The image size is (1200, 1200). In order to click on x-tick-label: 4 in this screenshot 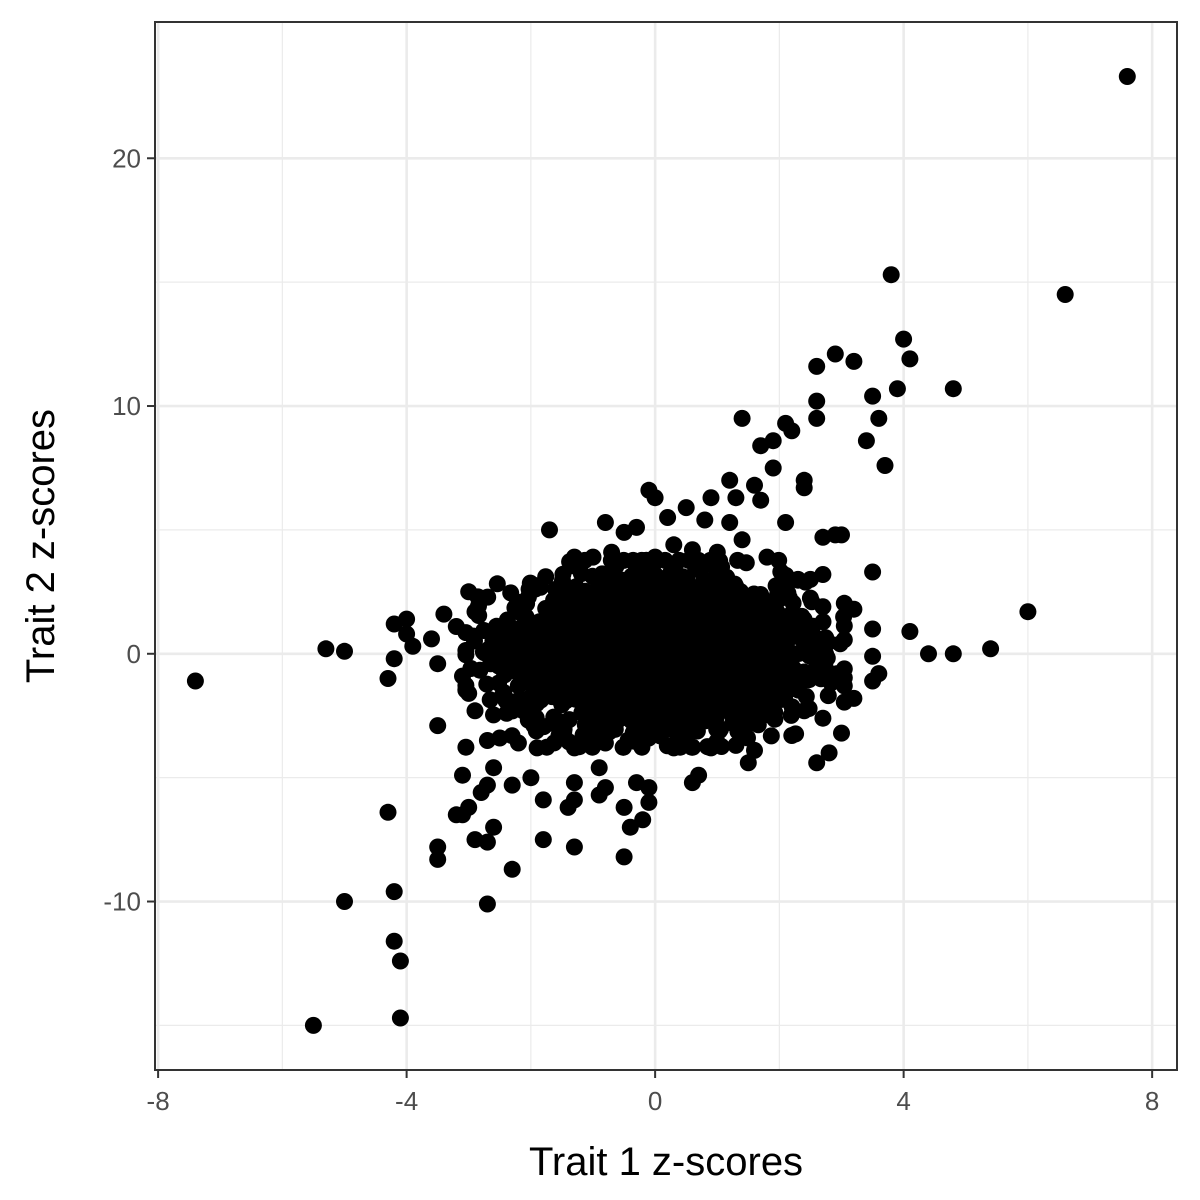, I will do `click(903, 1101)`.